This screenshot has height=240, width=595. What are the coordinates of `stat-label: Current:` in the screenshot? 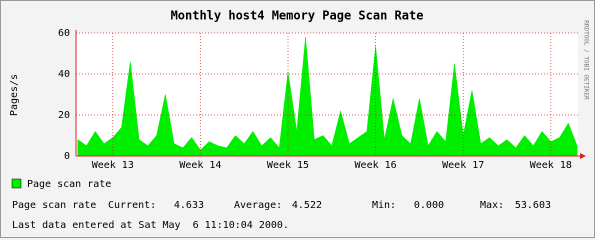 It's located at (132, 205).